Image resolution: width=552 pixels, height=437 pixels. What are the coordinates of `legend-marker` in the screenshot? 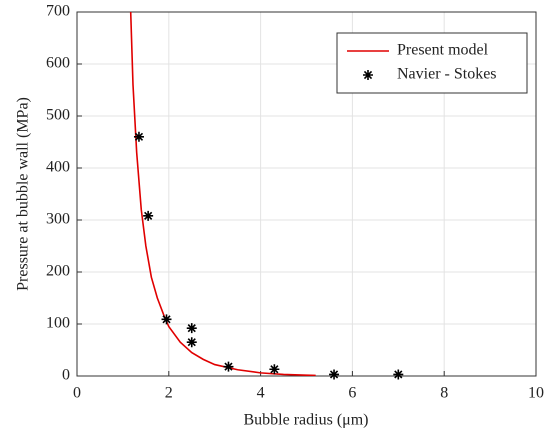 It's located at (368, 75).